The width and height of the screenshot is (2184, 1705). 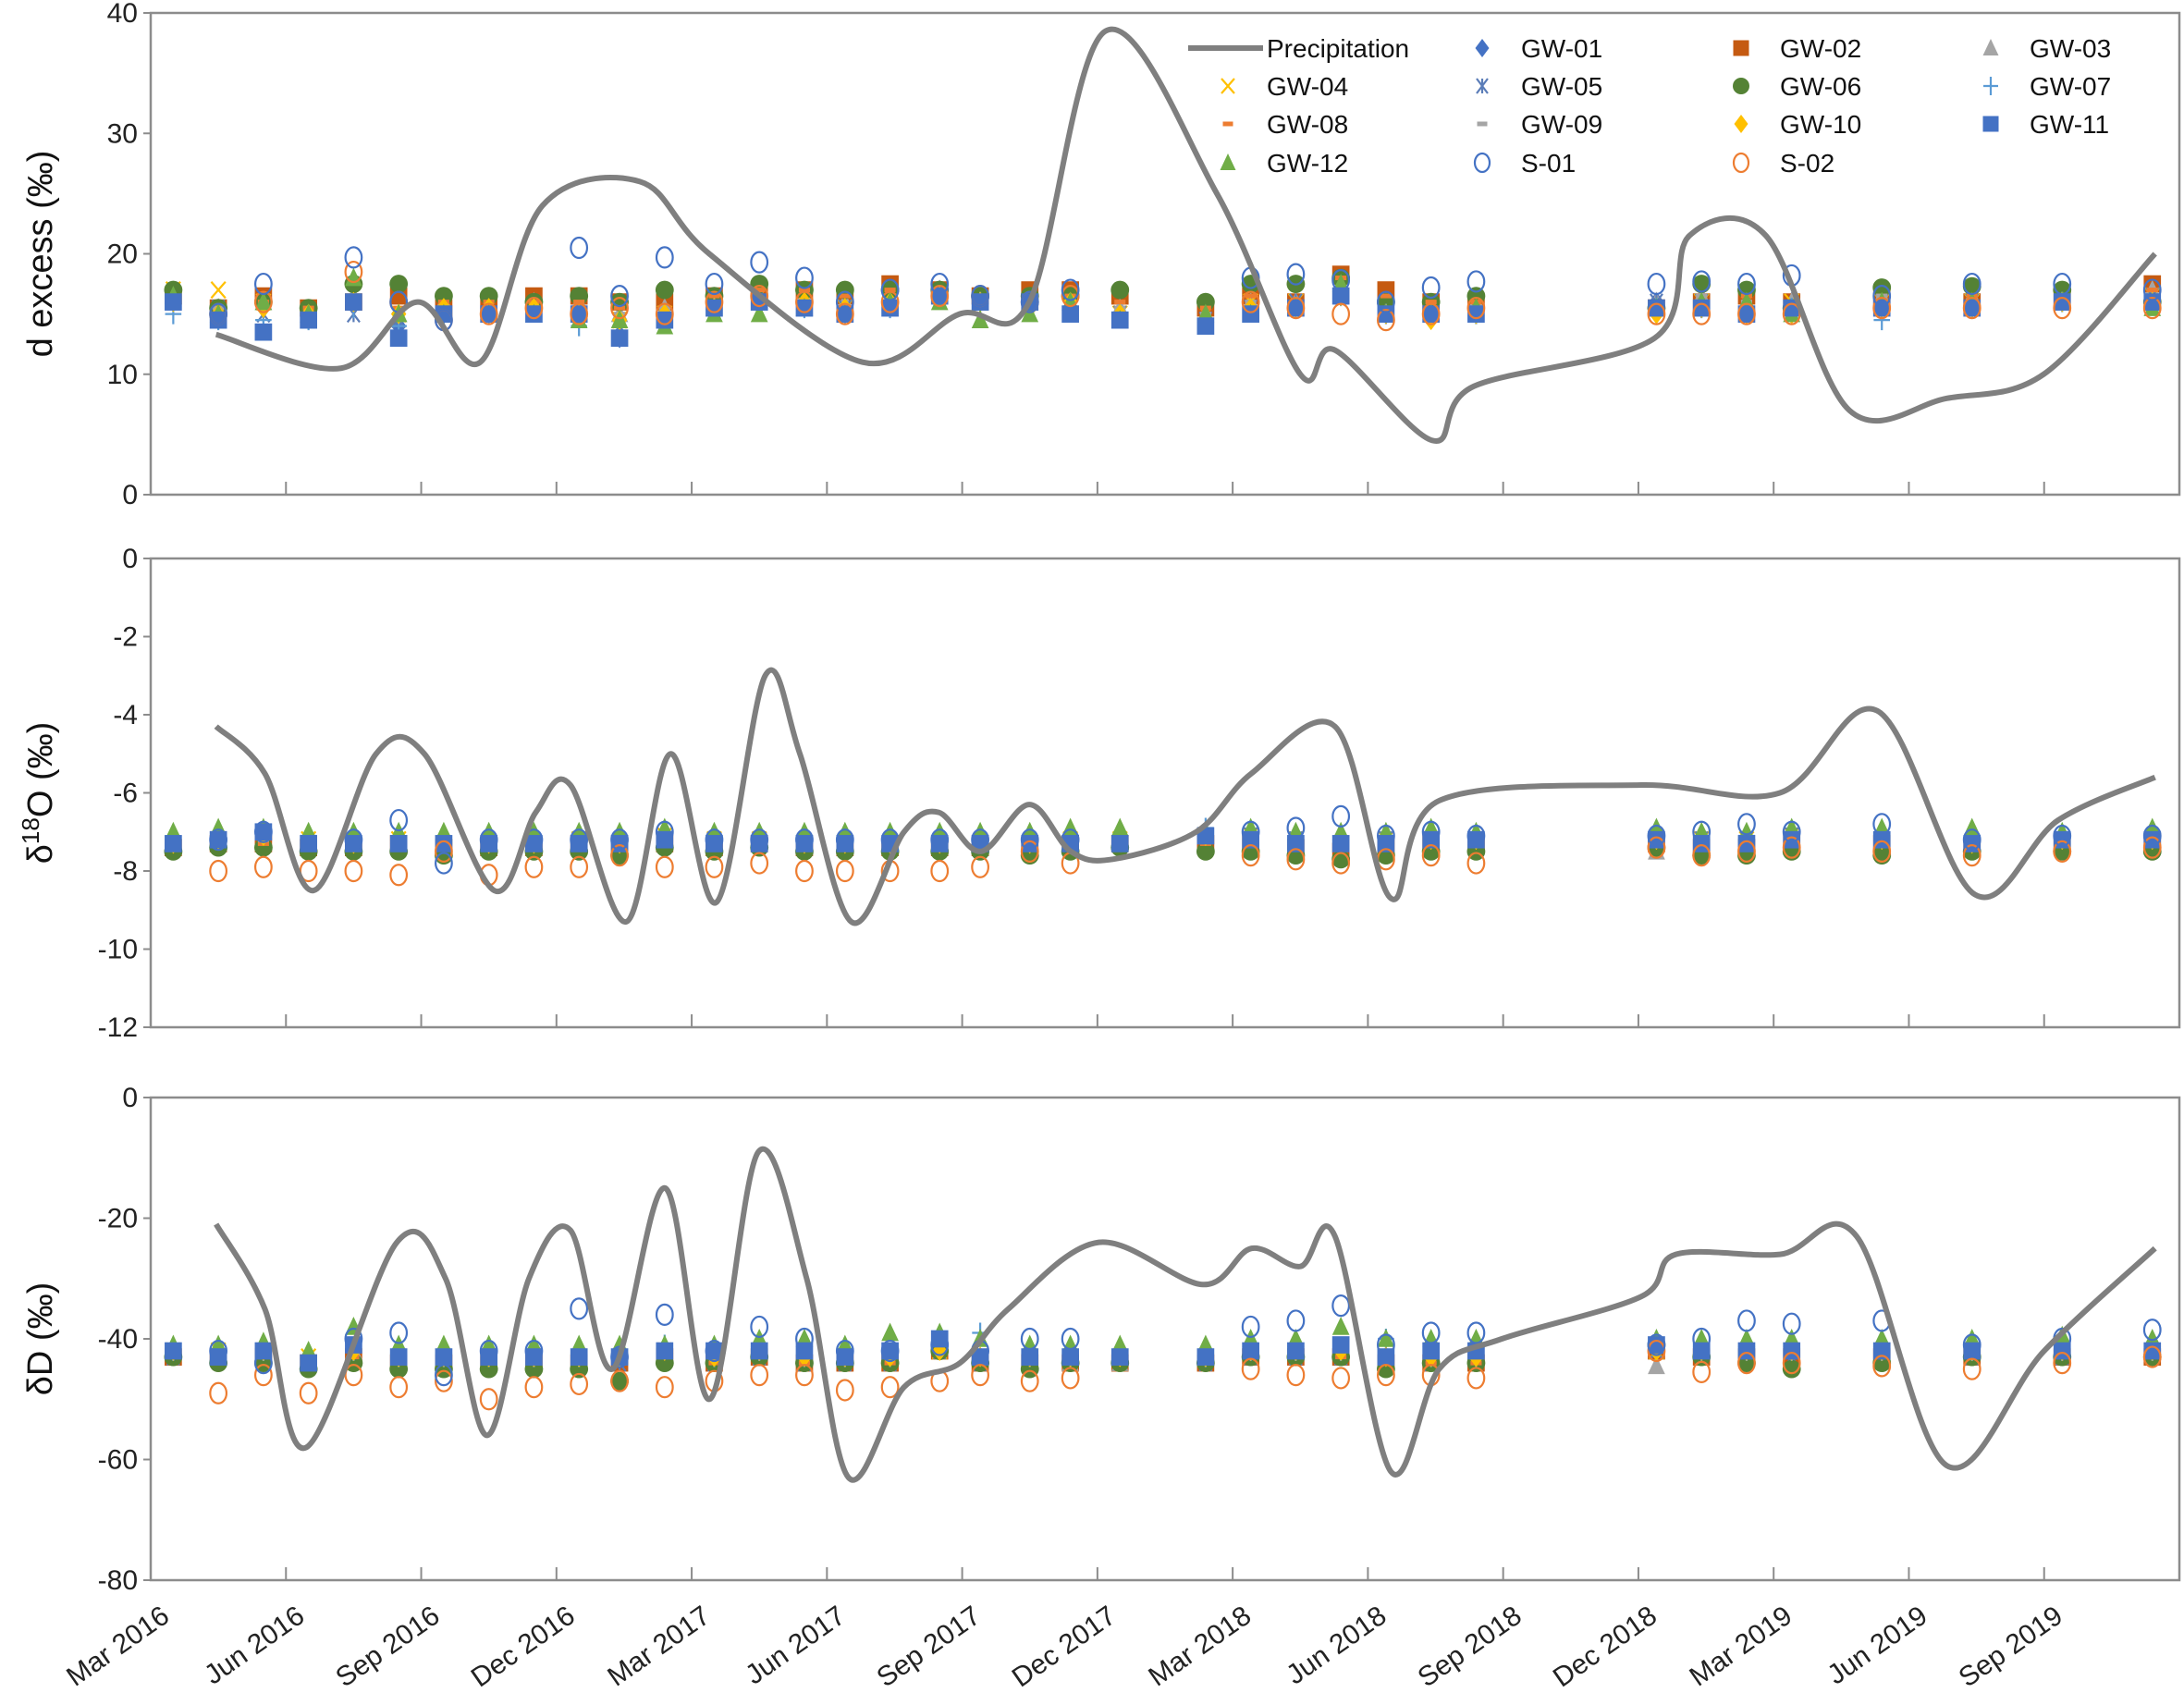 What do you see at coordinates (1284, 86) in the screenshot?
I see `legend-item-gw-04: GW-04` at bounding box center [1284, 86].